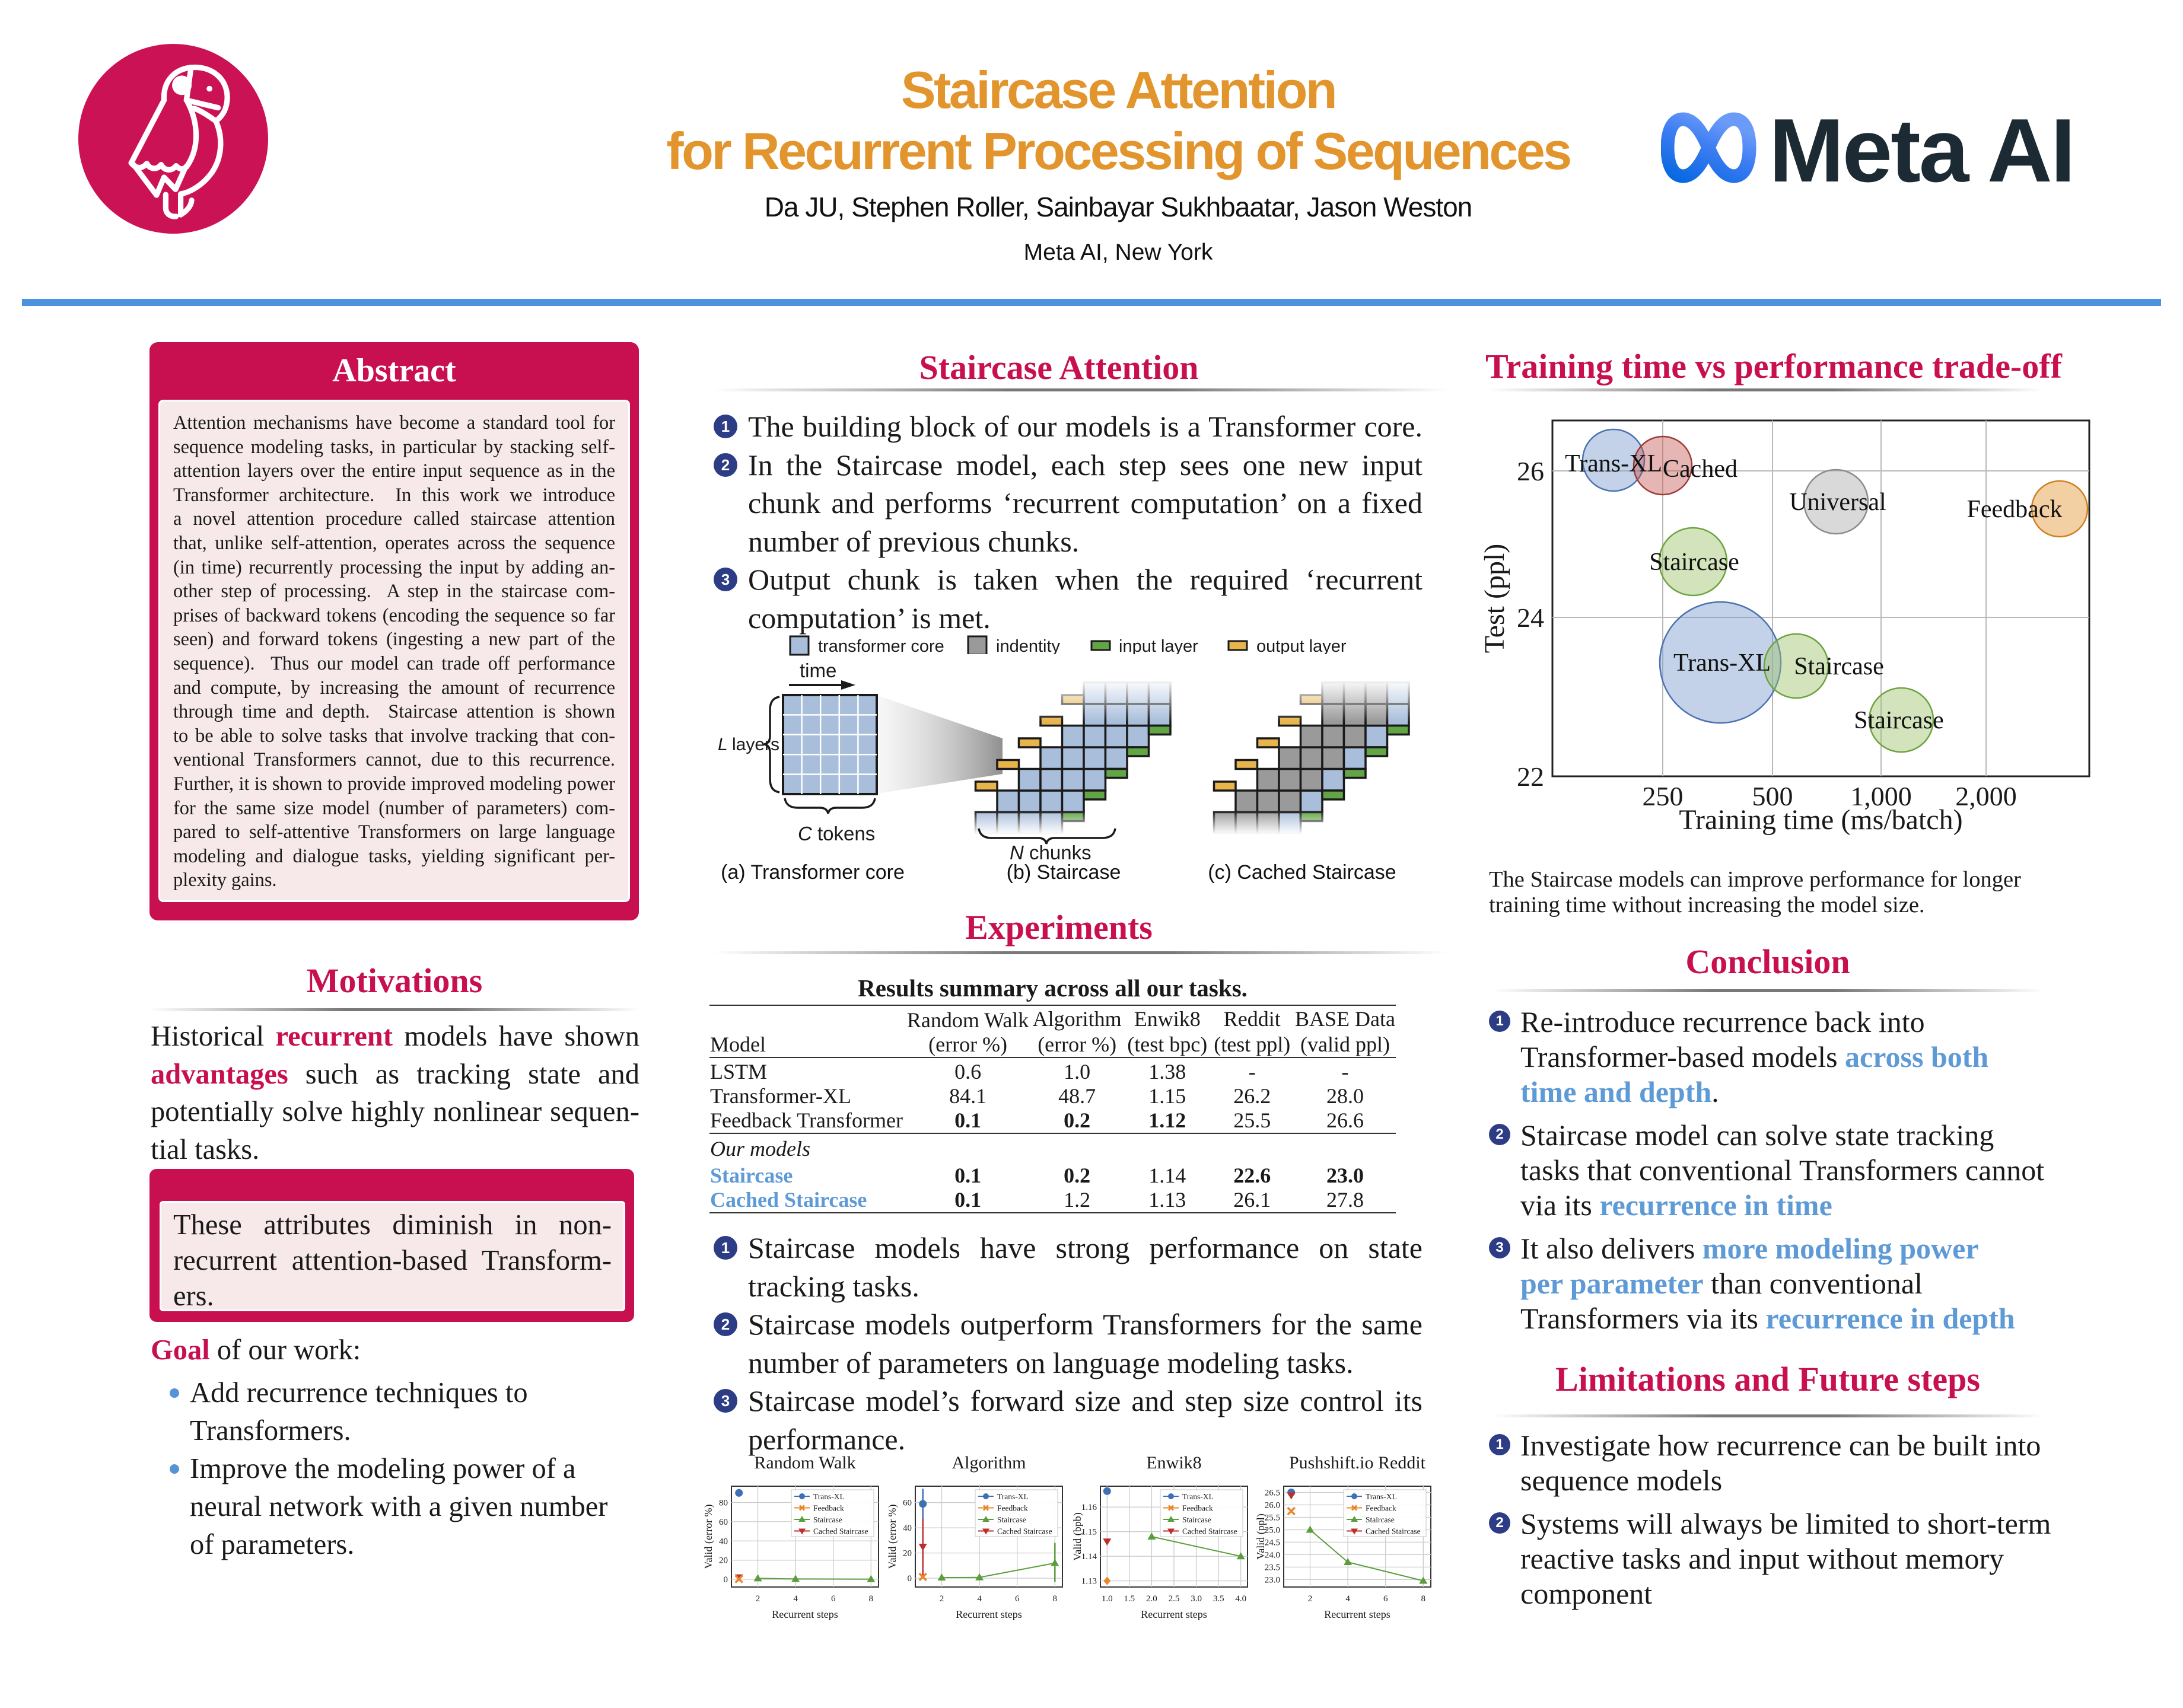  What do you see at coordinates (1273, 1580) in the screenshot?
I see `svg-text: 23.0` at bounding box center [1273, 1580].